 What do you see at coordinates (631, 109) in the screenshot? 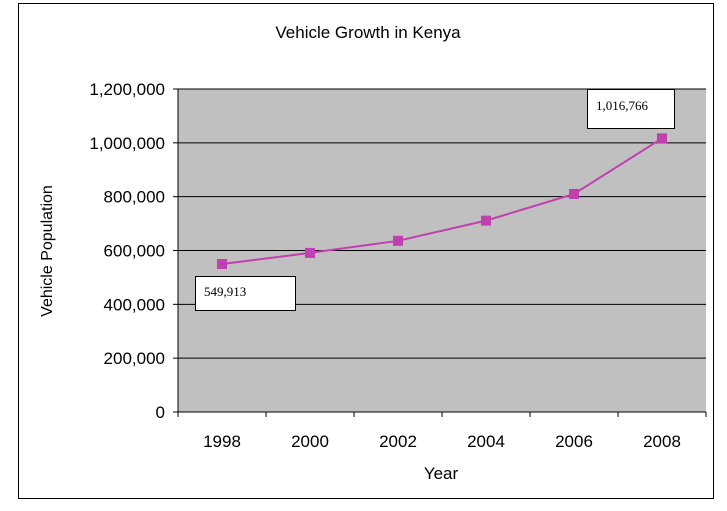
I see `data-label-end: 1,016,766` at bounding box center [631, 109].